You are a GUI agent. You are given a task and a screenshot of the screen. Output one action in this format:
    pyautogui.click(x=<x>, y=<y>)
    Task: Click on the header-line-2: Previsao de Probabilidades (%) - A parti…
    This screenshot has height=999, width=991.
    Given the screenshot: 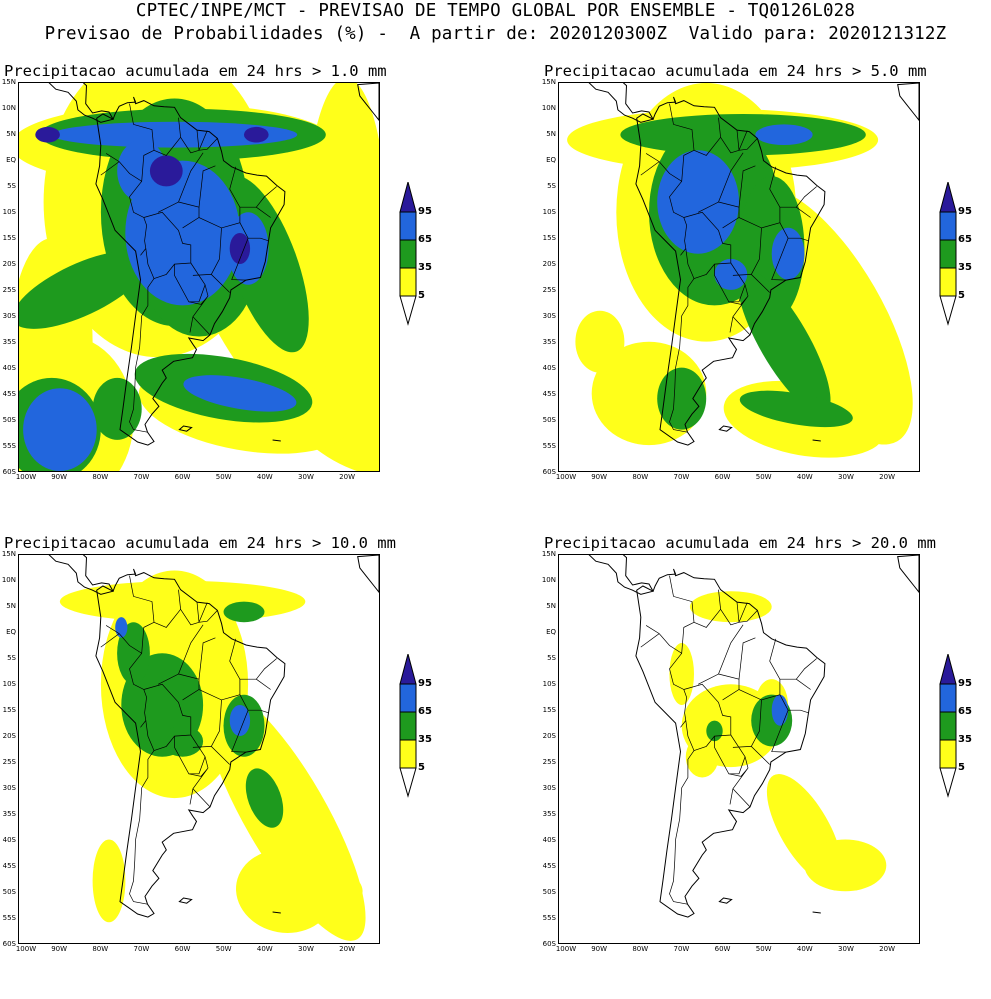 What is the action you would take?
    pyautogui.click(x=495, y=34)
    